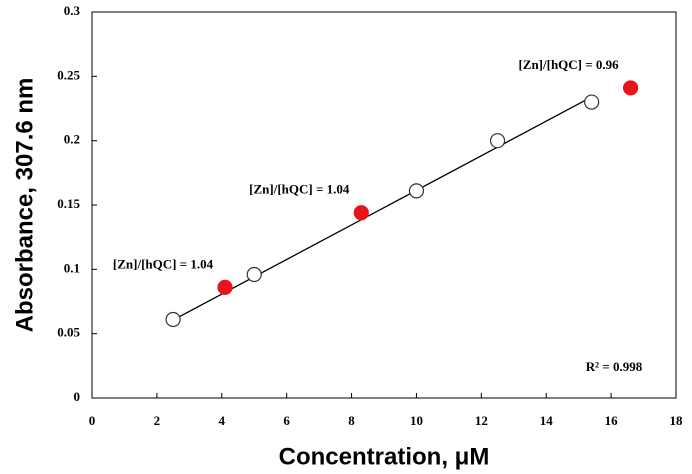 The height and width of the screenshot is (474, 692). Describe the element at coordinates (351, 420) in the screenshot. I see `x-tick-label: 8` at that location.